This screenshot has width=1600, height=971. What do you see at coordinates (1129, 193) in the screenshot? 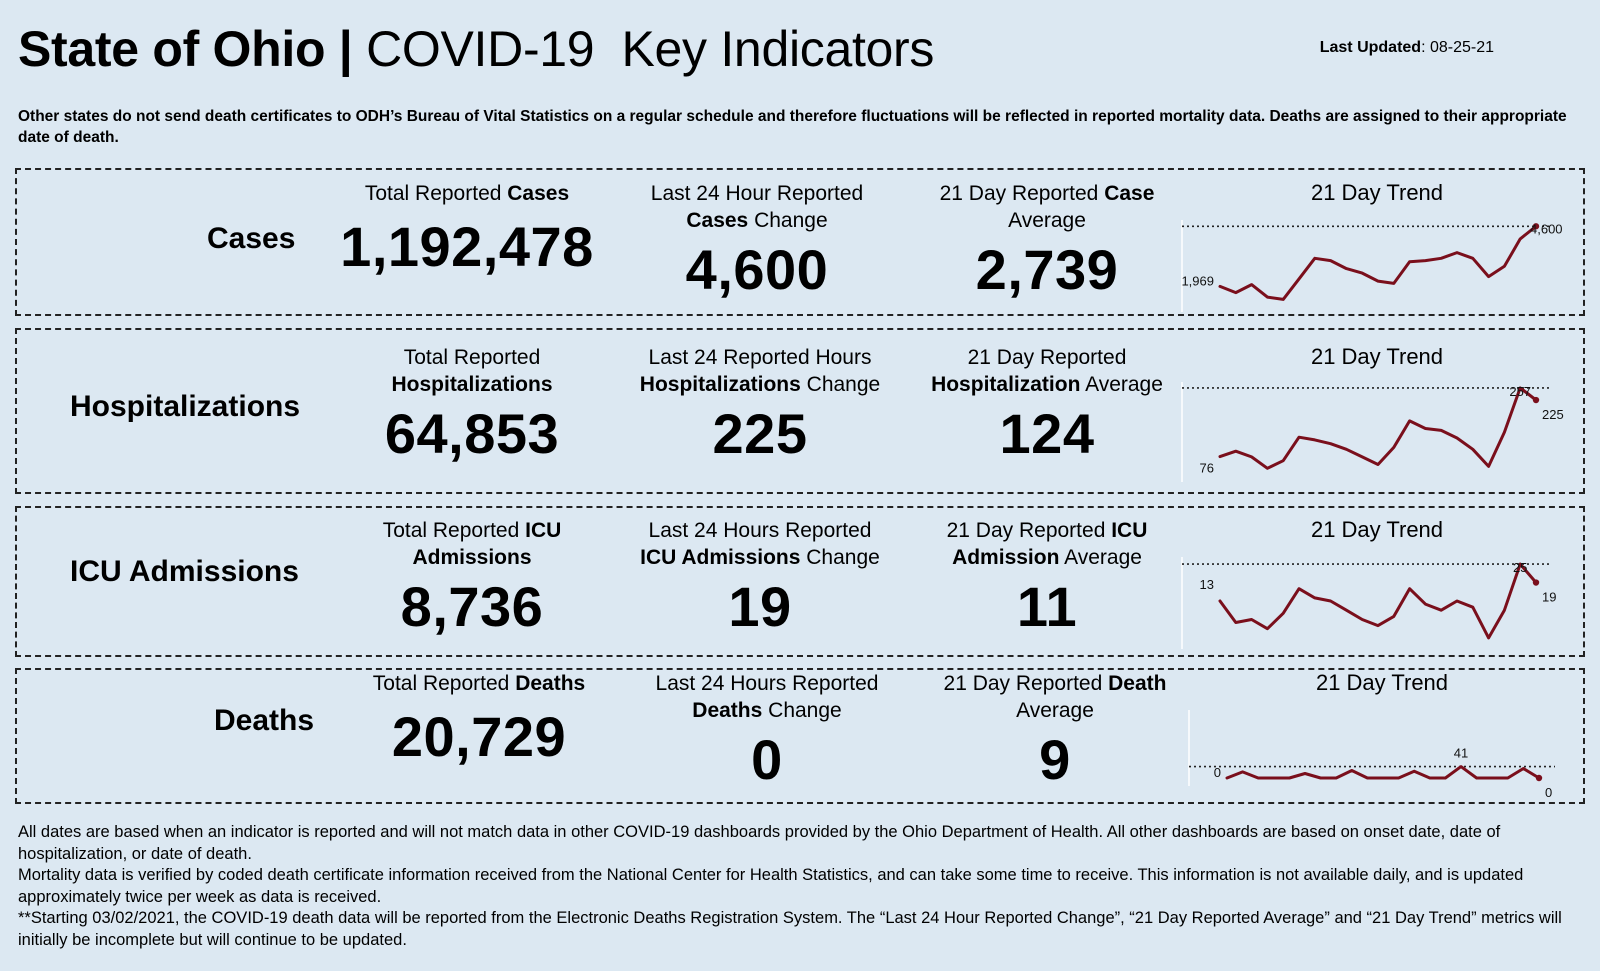
I see `caption-emphasis: Case` at bounding box center [1129, 193].